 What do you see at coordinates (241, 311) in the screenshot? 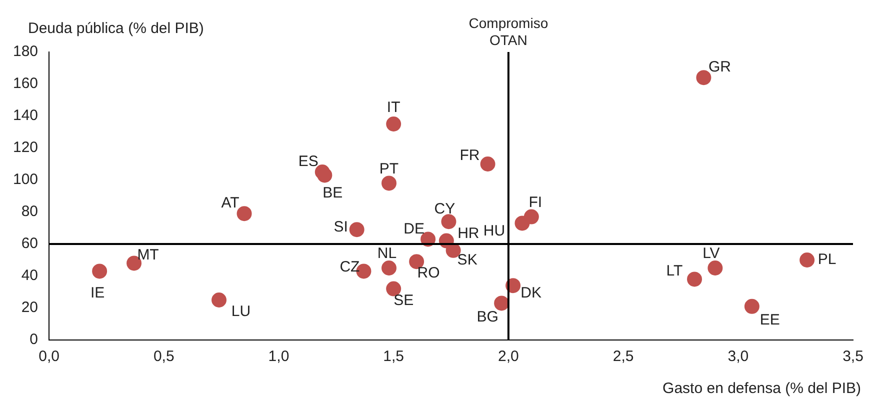
I see `annotation: LU` at bounding box center [241, 311].